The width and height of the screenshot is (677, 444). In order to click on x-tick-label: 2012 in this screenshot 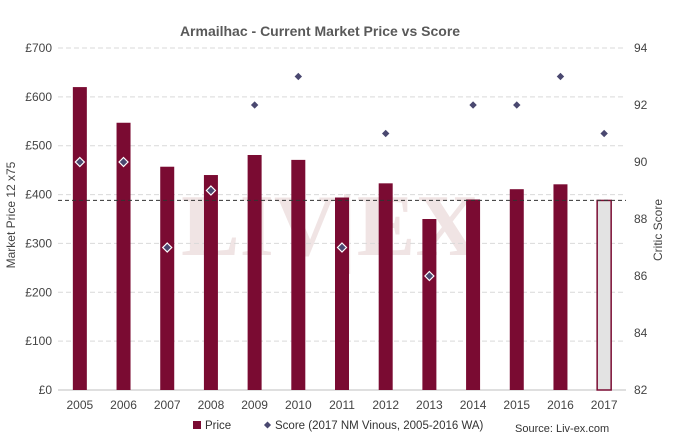, I will do `click(385, 405)`.